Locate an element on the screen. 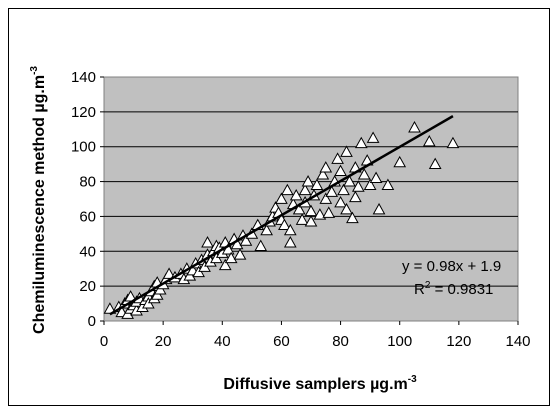 The image size is (558, 414). x-tick-label: 120 is located at coordinates (458, 341).